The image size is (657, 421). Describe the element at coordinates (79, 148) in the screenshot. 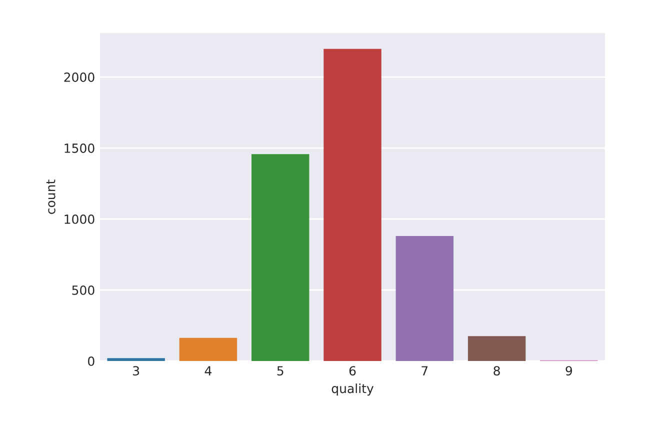

I see `y-tick-label: 1500` at that location.